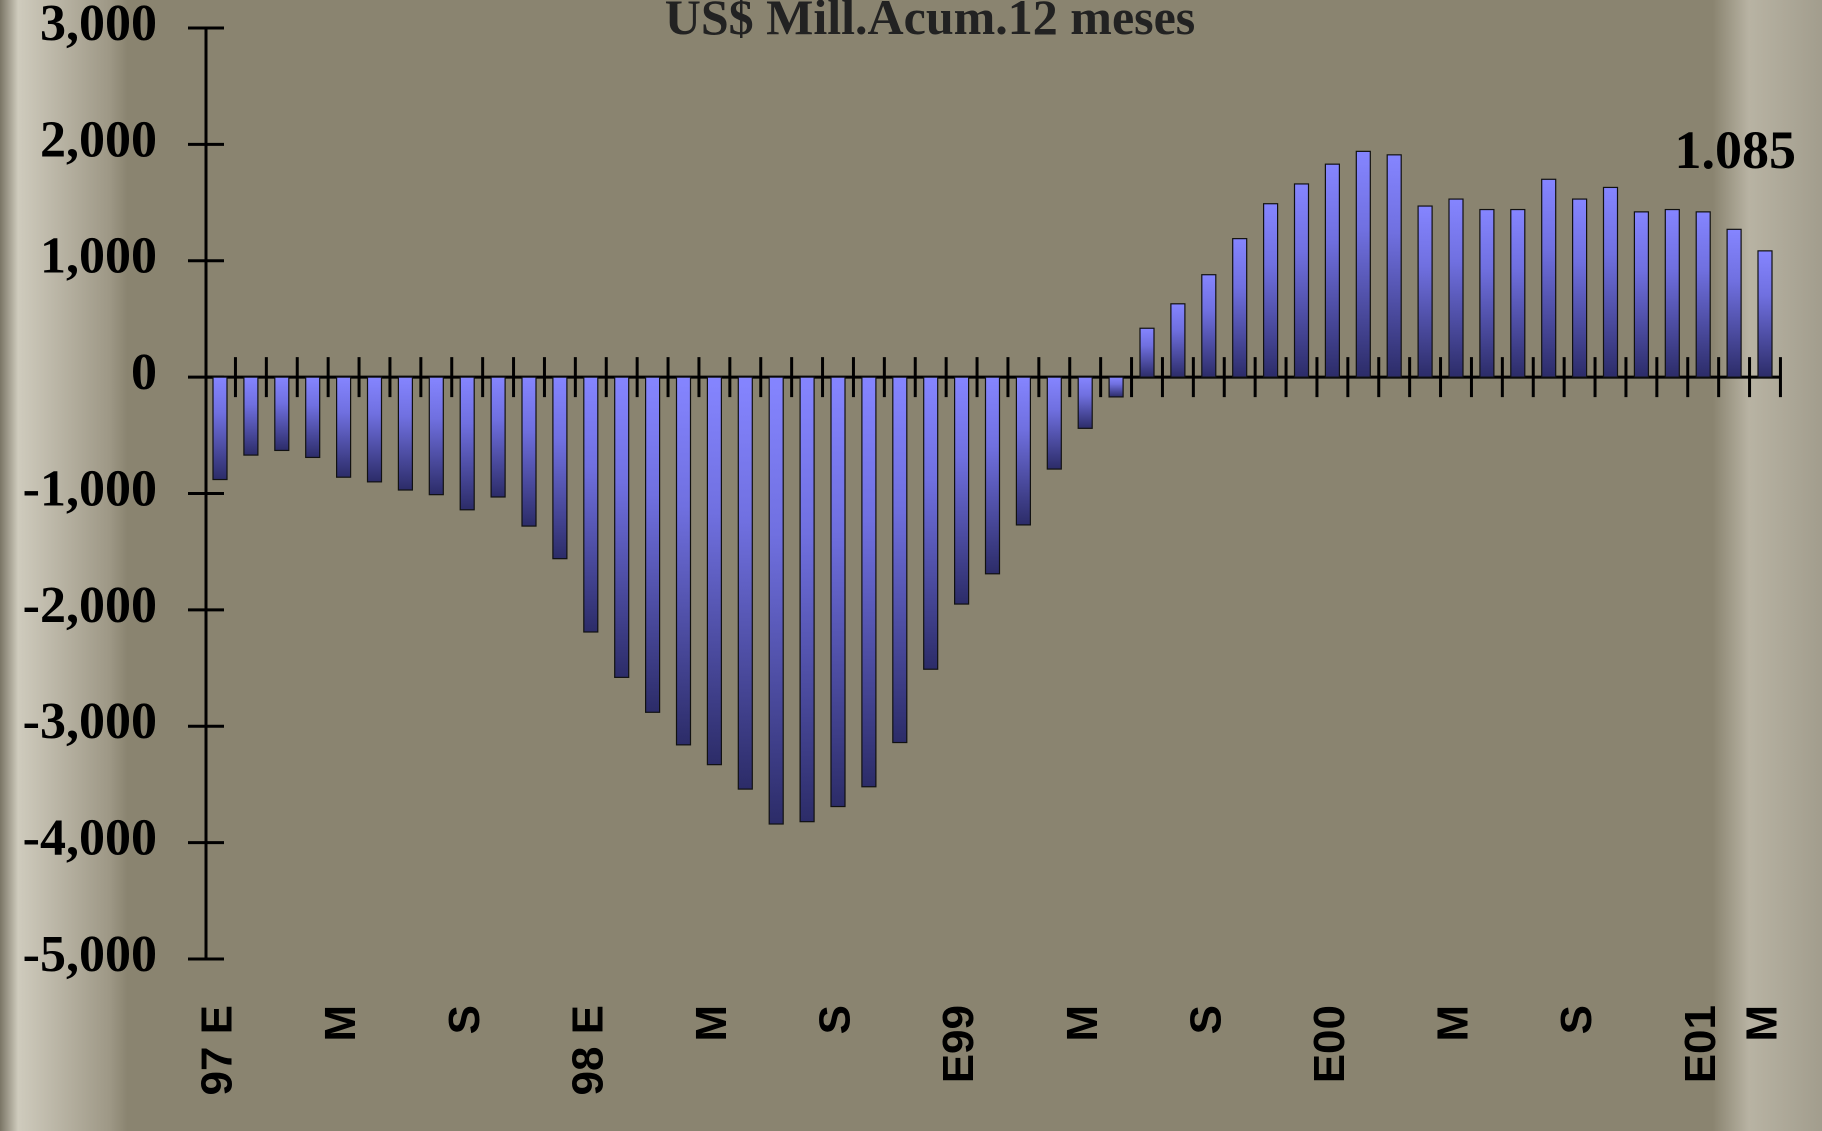  I want to click on y-tick-label: 3,000, so click(98, 26).